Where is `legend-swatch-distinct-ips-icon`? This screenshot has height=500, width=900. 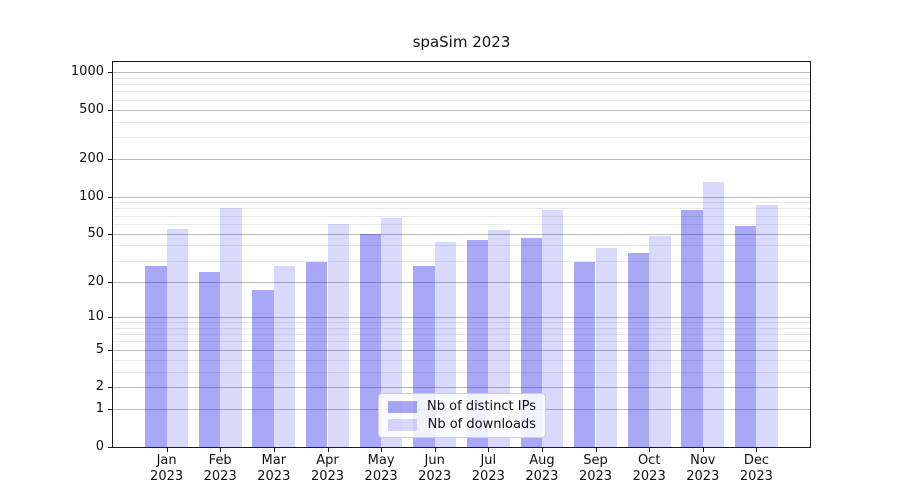 legend-swatch-distinct-ips-icon is located at coordinates (402, 406).